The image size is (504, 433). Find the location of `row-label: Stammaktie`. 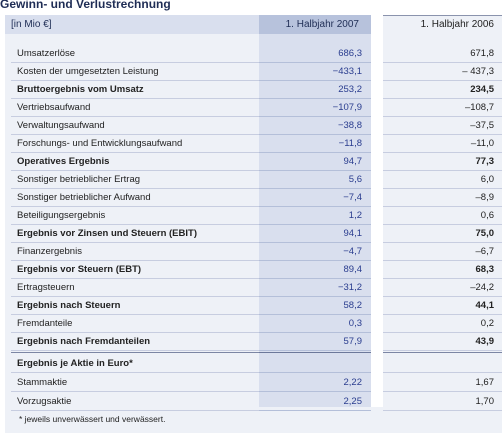

row-label: Stammaktie is located at coordinates (42, 382).